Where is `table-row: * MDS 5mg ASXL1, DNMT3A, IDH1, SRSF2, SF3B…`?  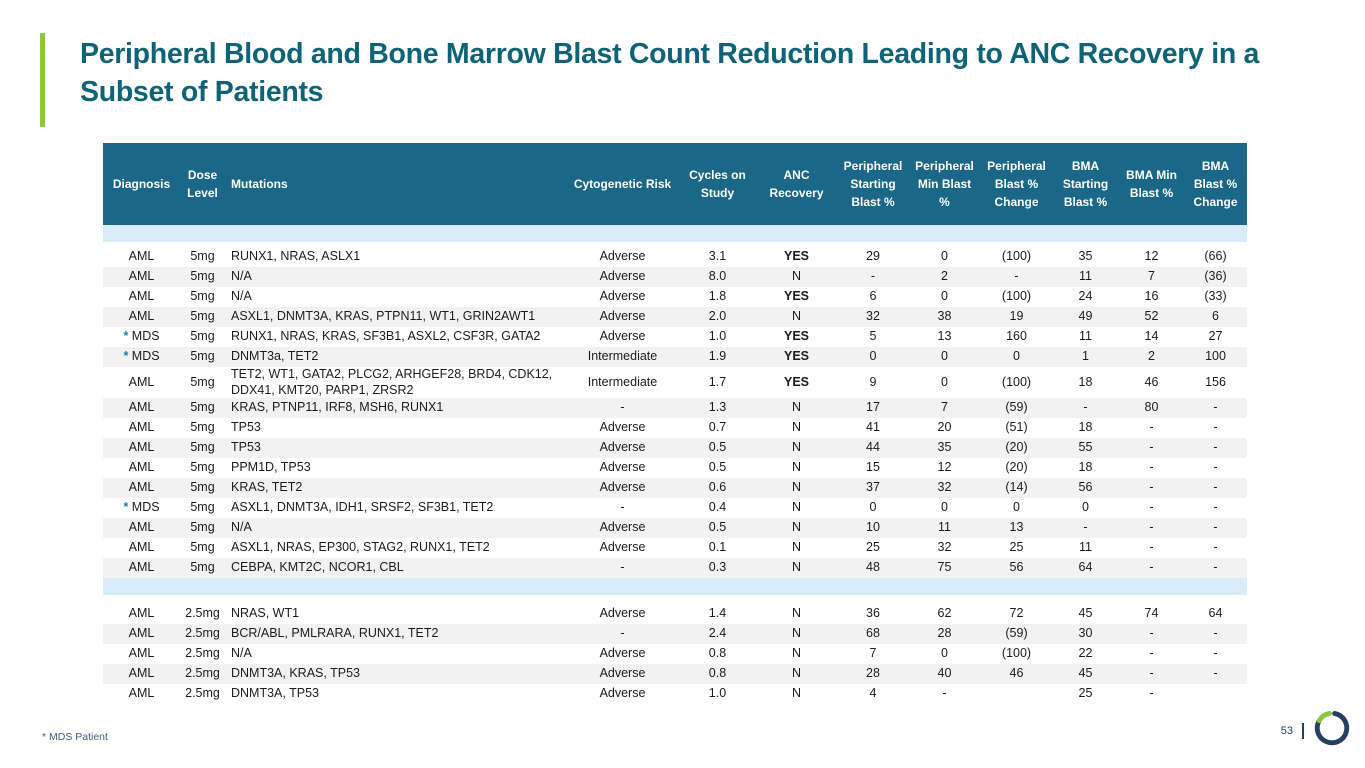 table-row: * MDS 5mg ASXL1, DNMT3A, IDH1, SRSF2, SF3B… is located at coordinates (675, 508).